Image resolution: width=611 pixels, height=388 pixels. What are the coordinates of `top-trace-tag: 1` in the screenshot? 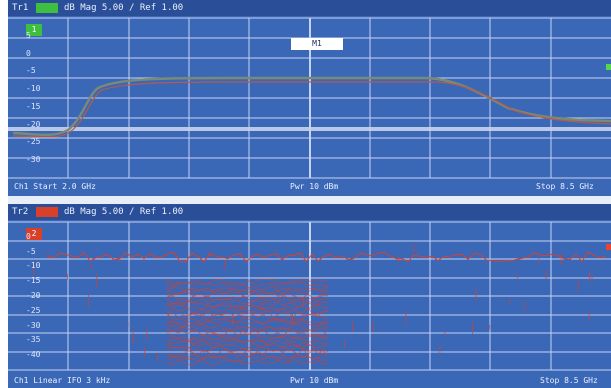 It's located at (34, 30).